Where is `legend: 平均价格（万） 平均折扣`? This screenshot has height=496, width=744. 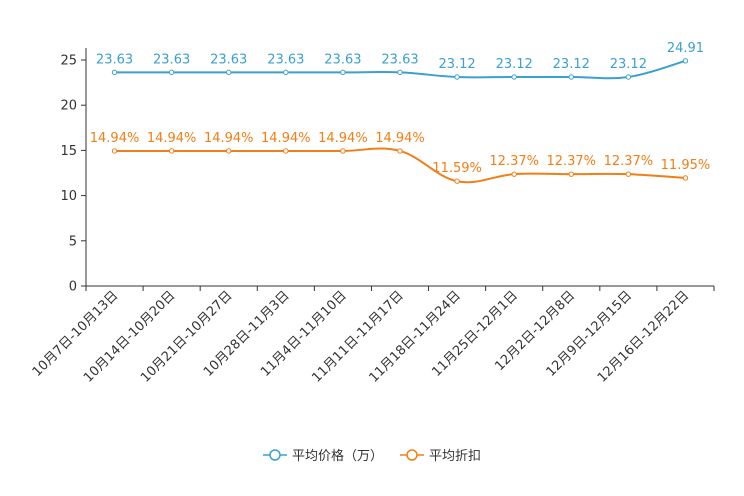
legend: 平均价格（万） 平均折扣 is located at coordinates (372, 456).